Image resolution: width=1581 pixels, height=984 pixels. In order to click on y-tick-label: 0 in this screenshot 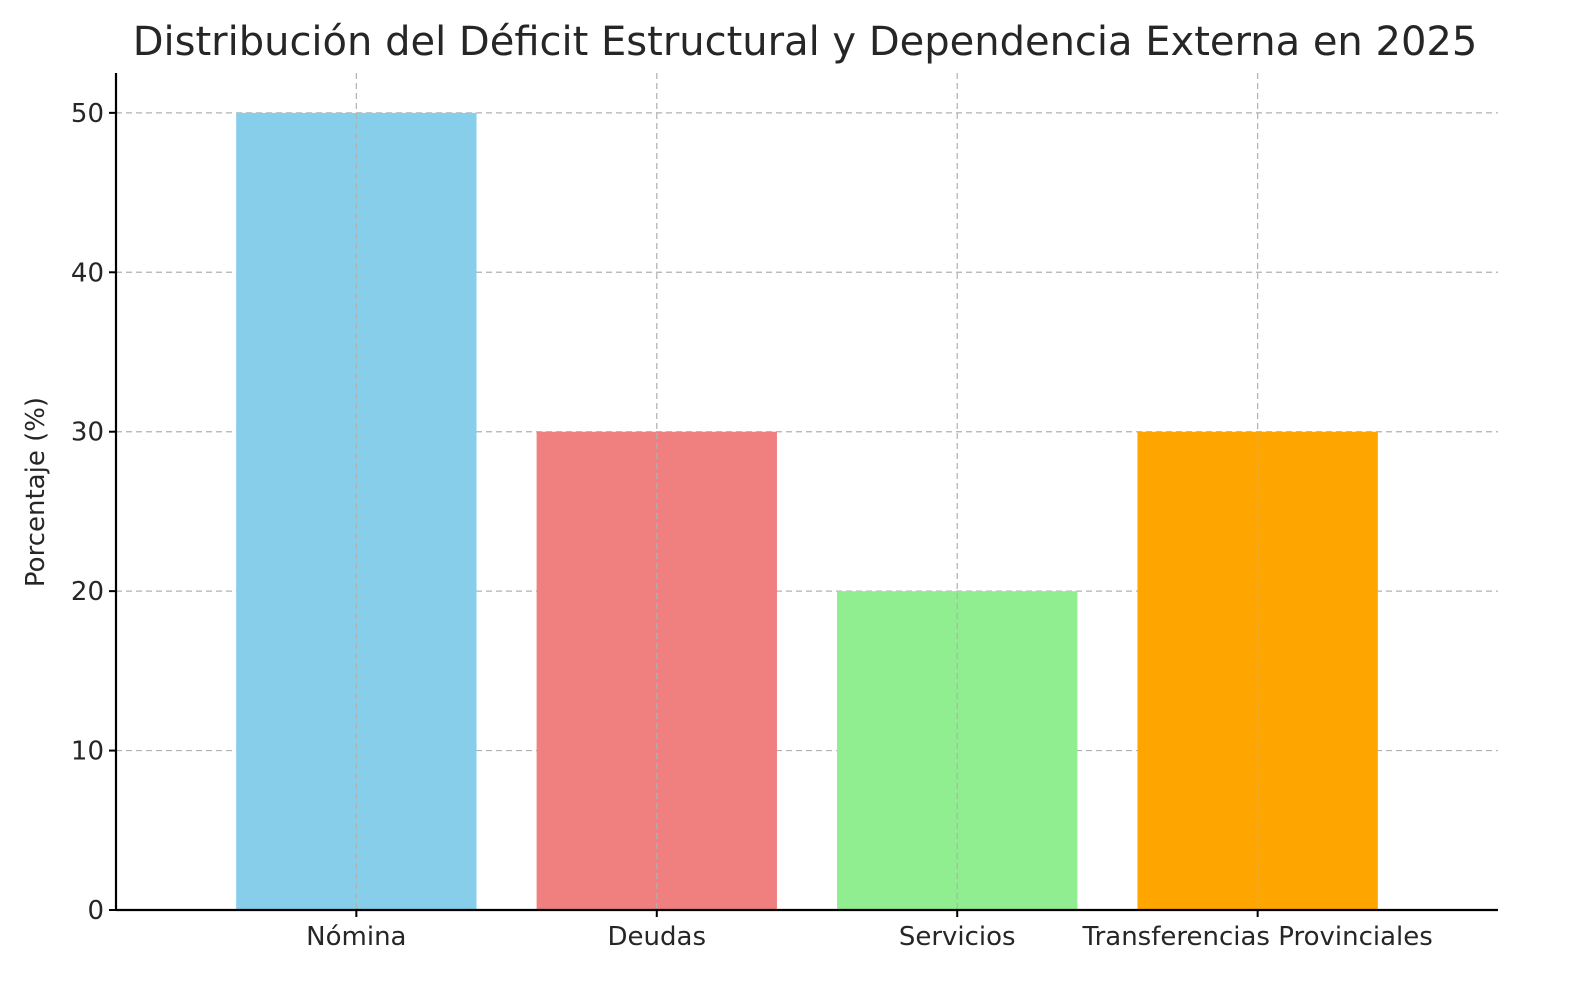, I will do `click(95, 911)`.